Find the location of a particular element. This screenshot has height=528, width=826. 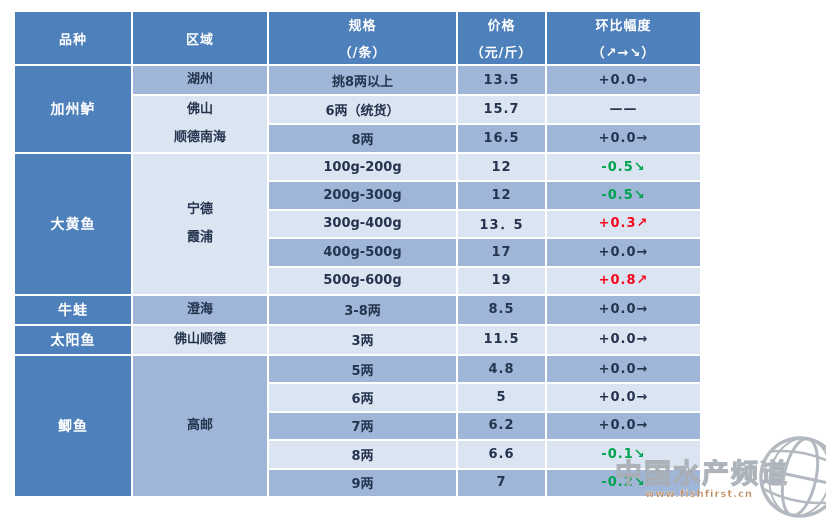

price-cell: 11.5 is located at coordinates (501, 339).